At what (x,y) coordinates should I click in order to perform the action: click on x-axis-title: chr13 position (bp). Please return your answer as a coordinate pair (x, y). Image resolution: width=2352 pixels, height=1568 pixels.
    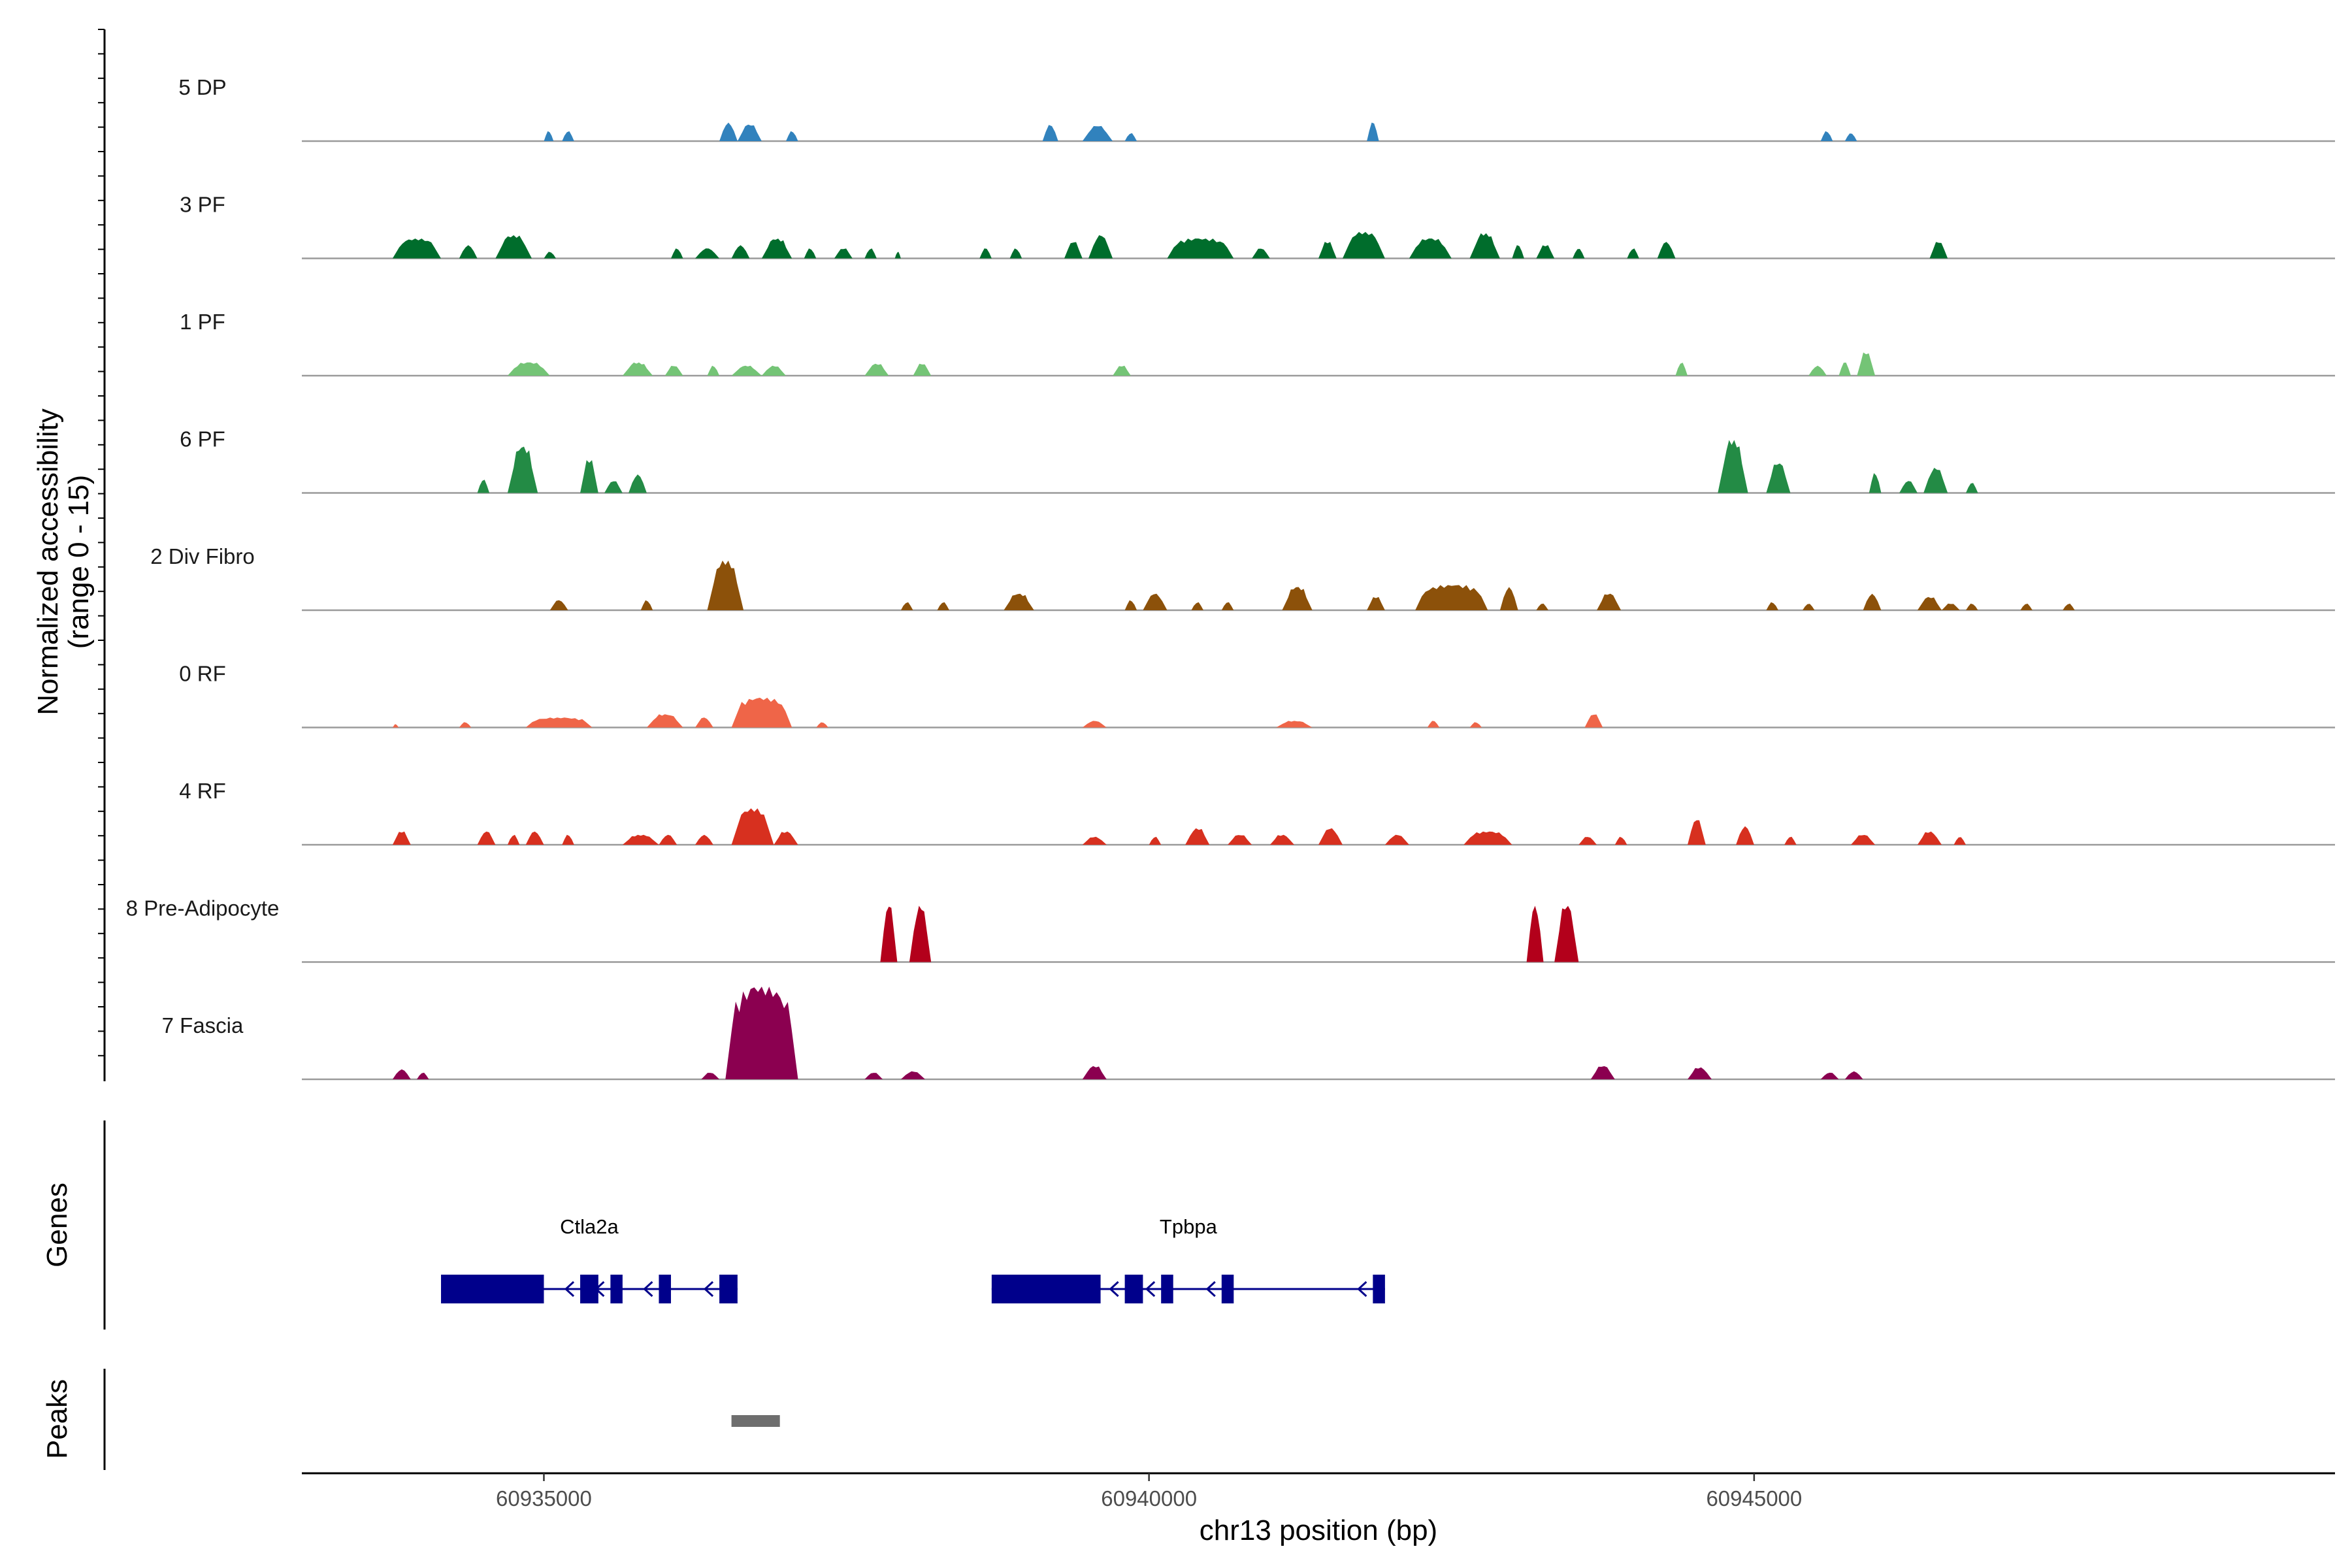
    Looking at the image, I should click on (1318, 1530).